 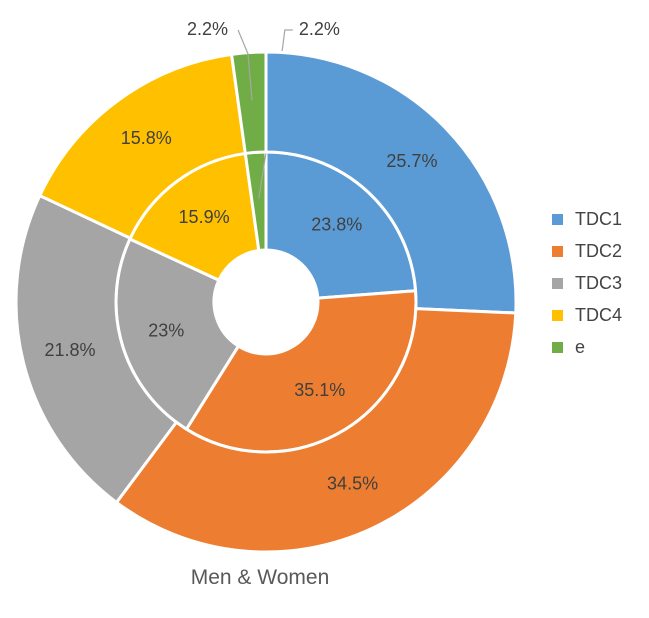 I want to click on legend-item-tdc2: TDC2, so click(x=587, y=251).